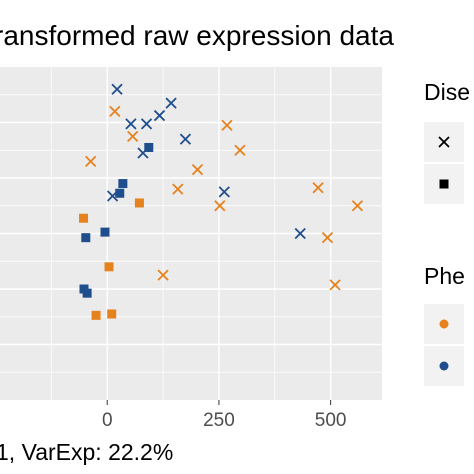 The width and height of the screenshot is (474, 474). I want to click on legend-key-orange-dot, so click(444, 324).